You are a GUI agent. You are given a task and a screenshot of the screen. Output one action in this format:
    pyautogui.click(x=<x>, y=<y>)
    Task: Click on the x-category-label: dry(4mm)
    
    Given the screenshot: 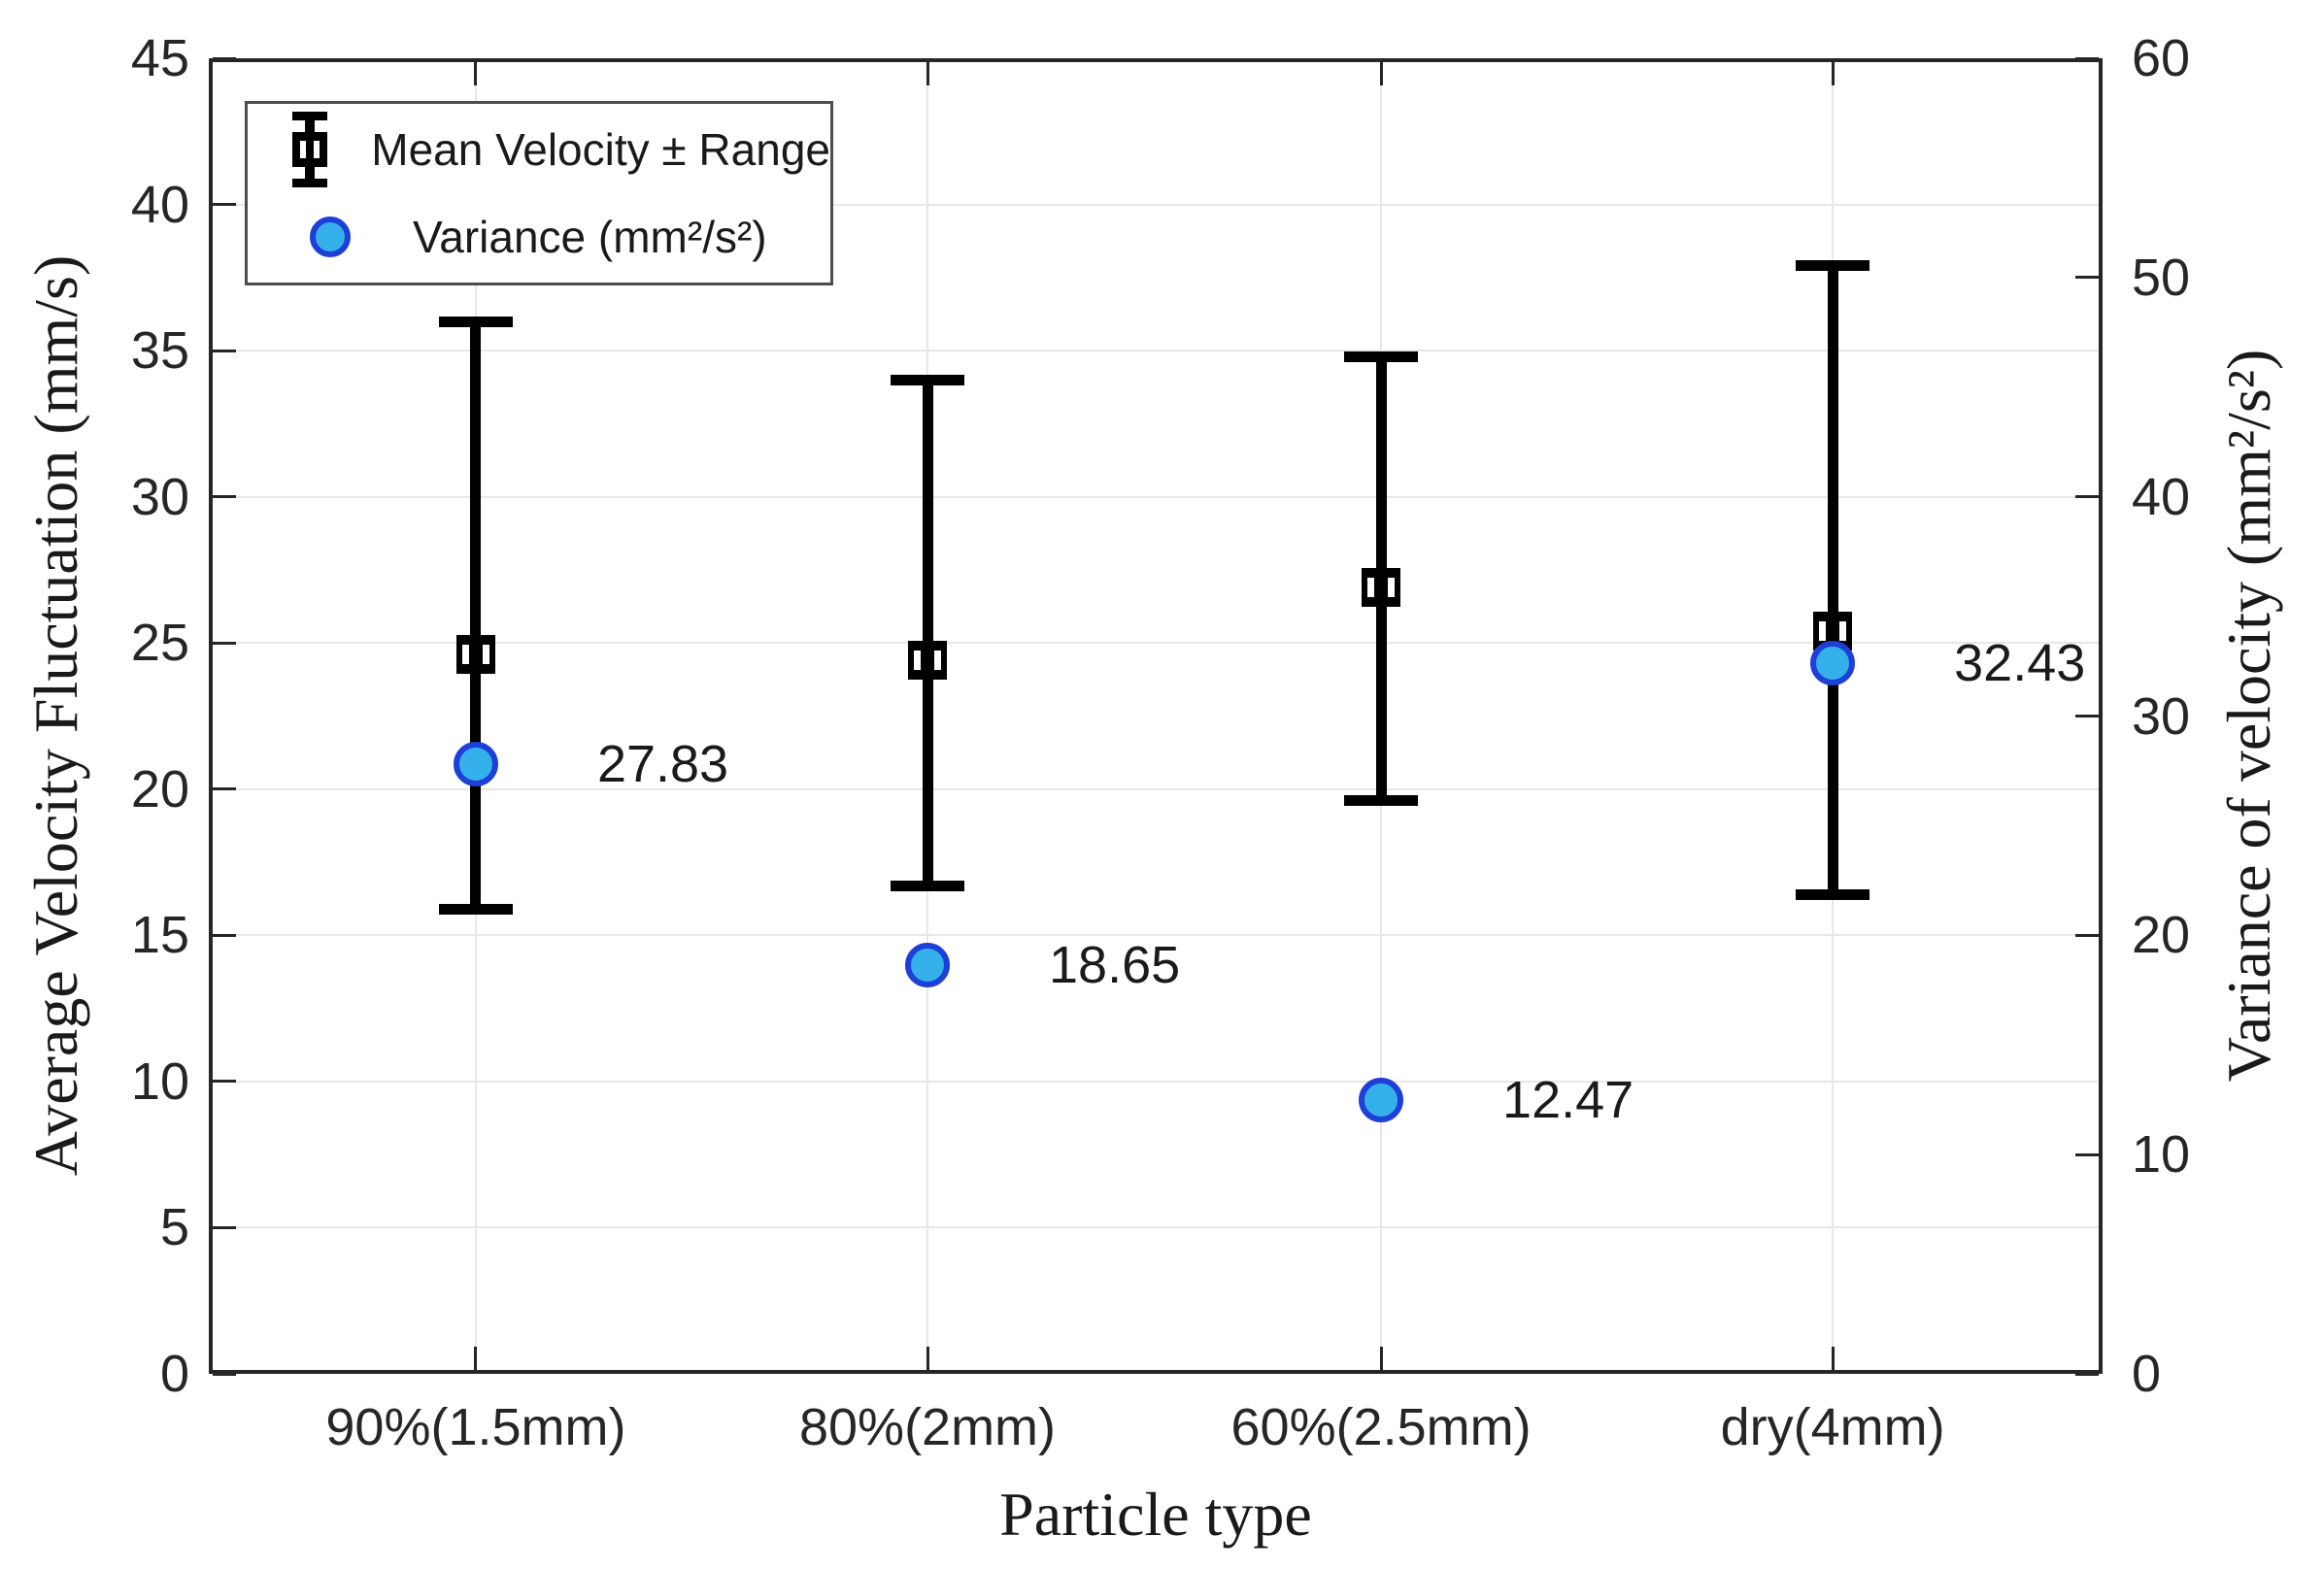 What is the action you would take?
    pyautogui.click(x=1832, y=1427)
    